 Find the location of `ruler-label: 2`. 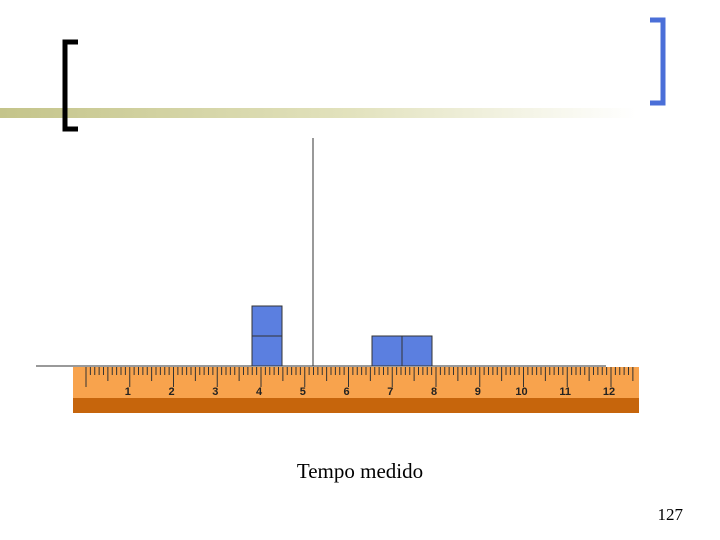

ruler-label: 2 is located at coordinates (171, 392).